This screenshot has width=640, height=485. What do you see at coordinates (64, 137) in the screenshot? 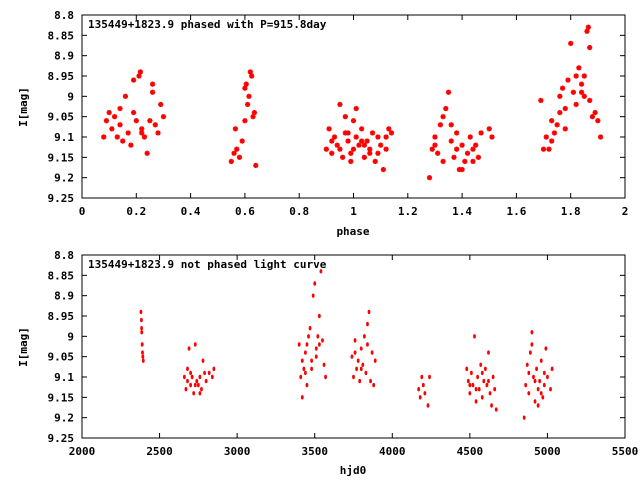
I see `phased-ytick-label: 9.1` at bounding box center [64, 137].